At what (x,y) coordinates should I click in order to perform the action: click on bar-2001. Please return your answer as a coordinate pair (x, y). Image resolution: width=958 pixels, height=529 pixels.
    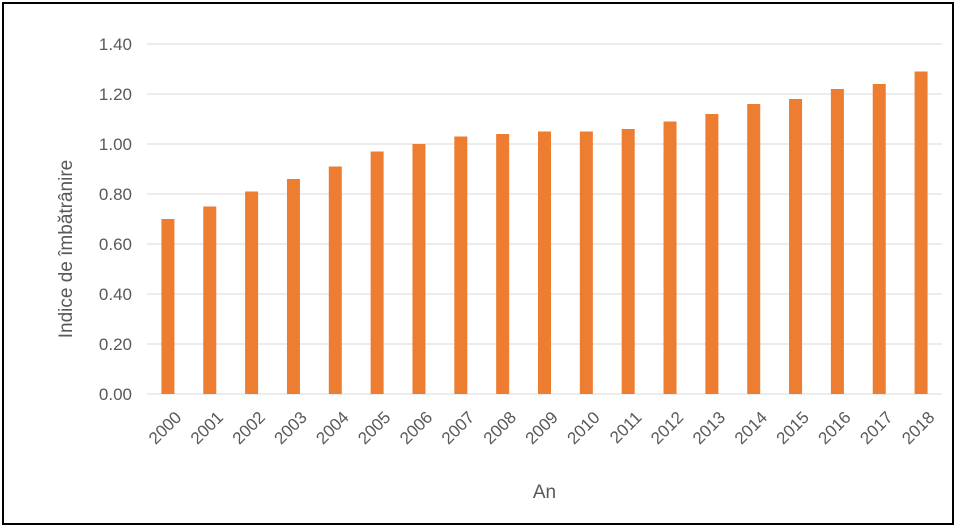
    Looking at the image, I should click on (210, 300).